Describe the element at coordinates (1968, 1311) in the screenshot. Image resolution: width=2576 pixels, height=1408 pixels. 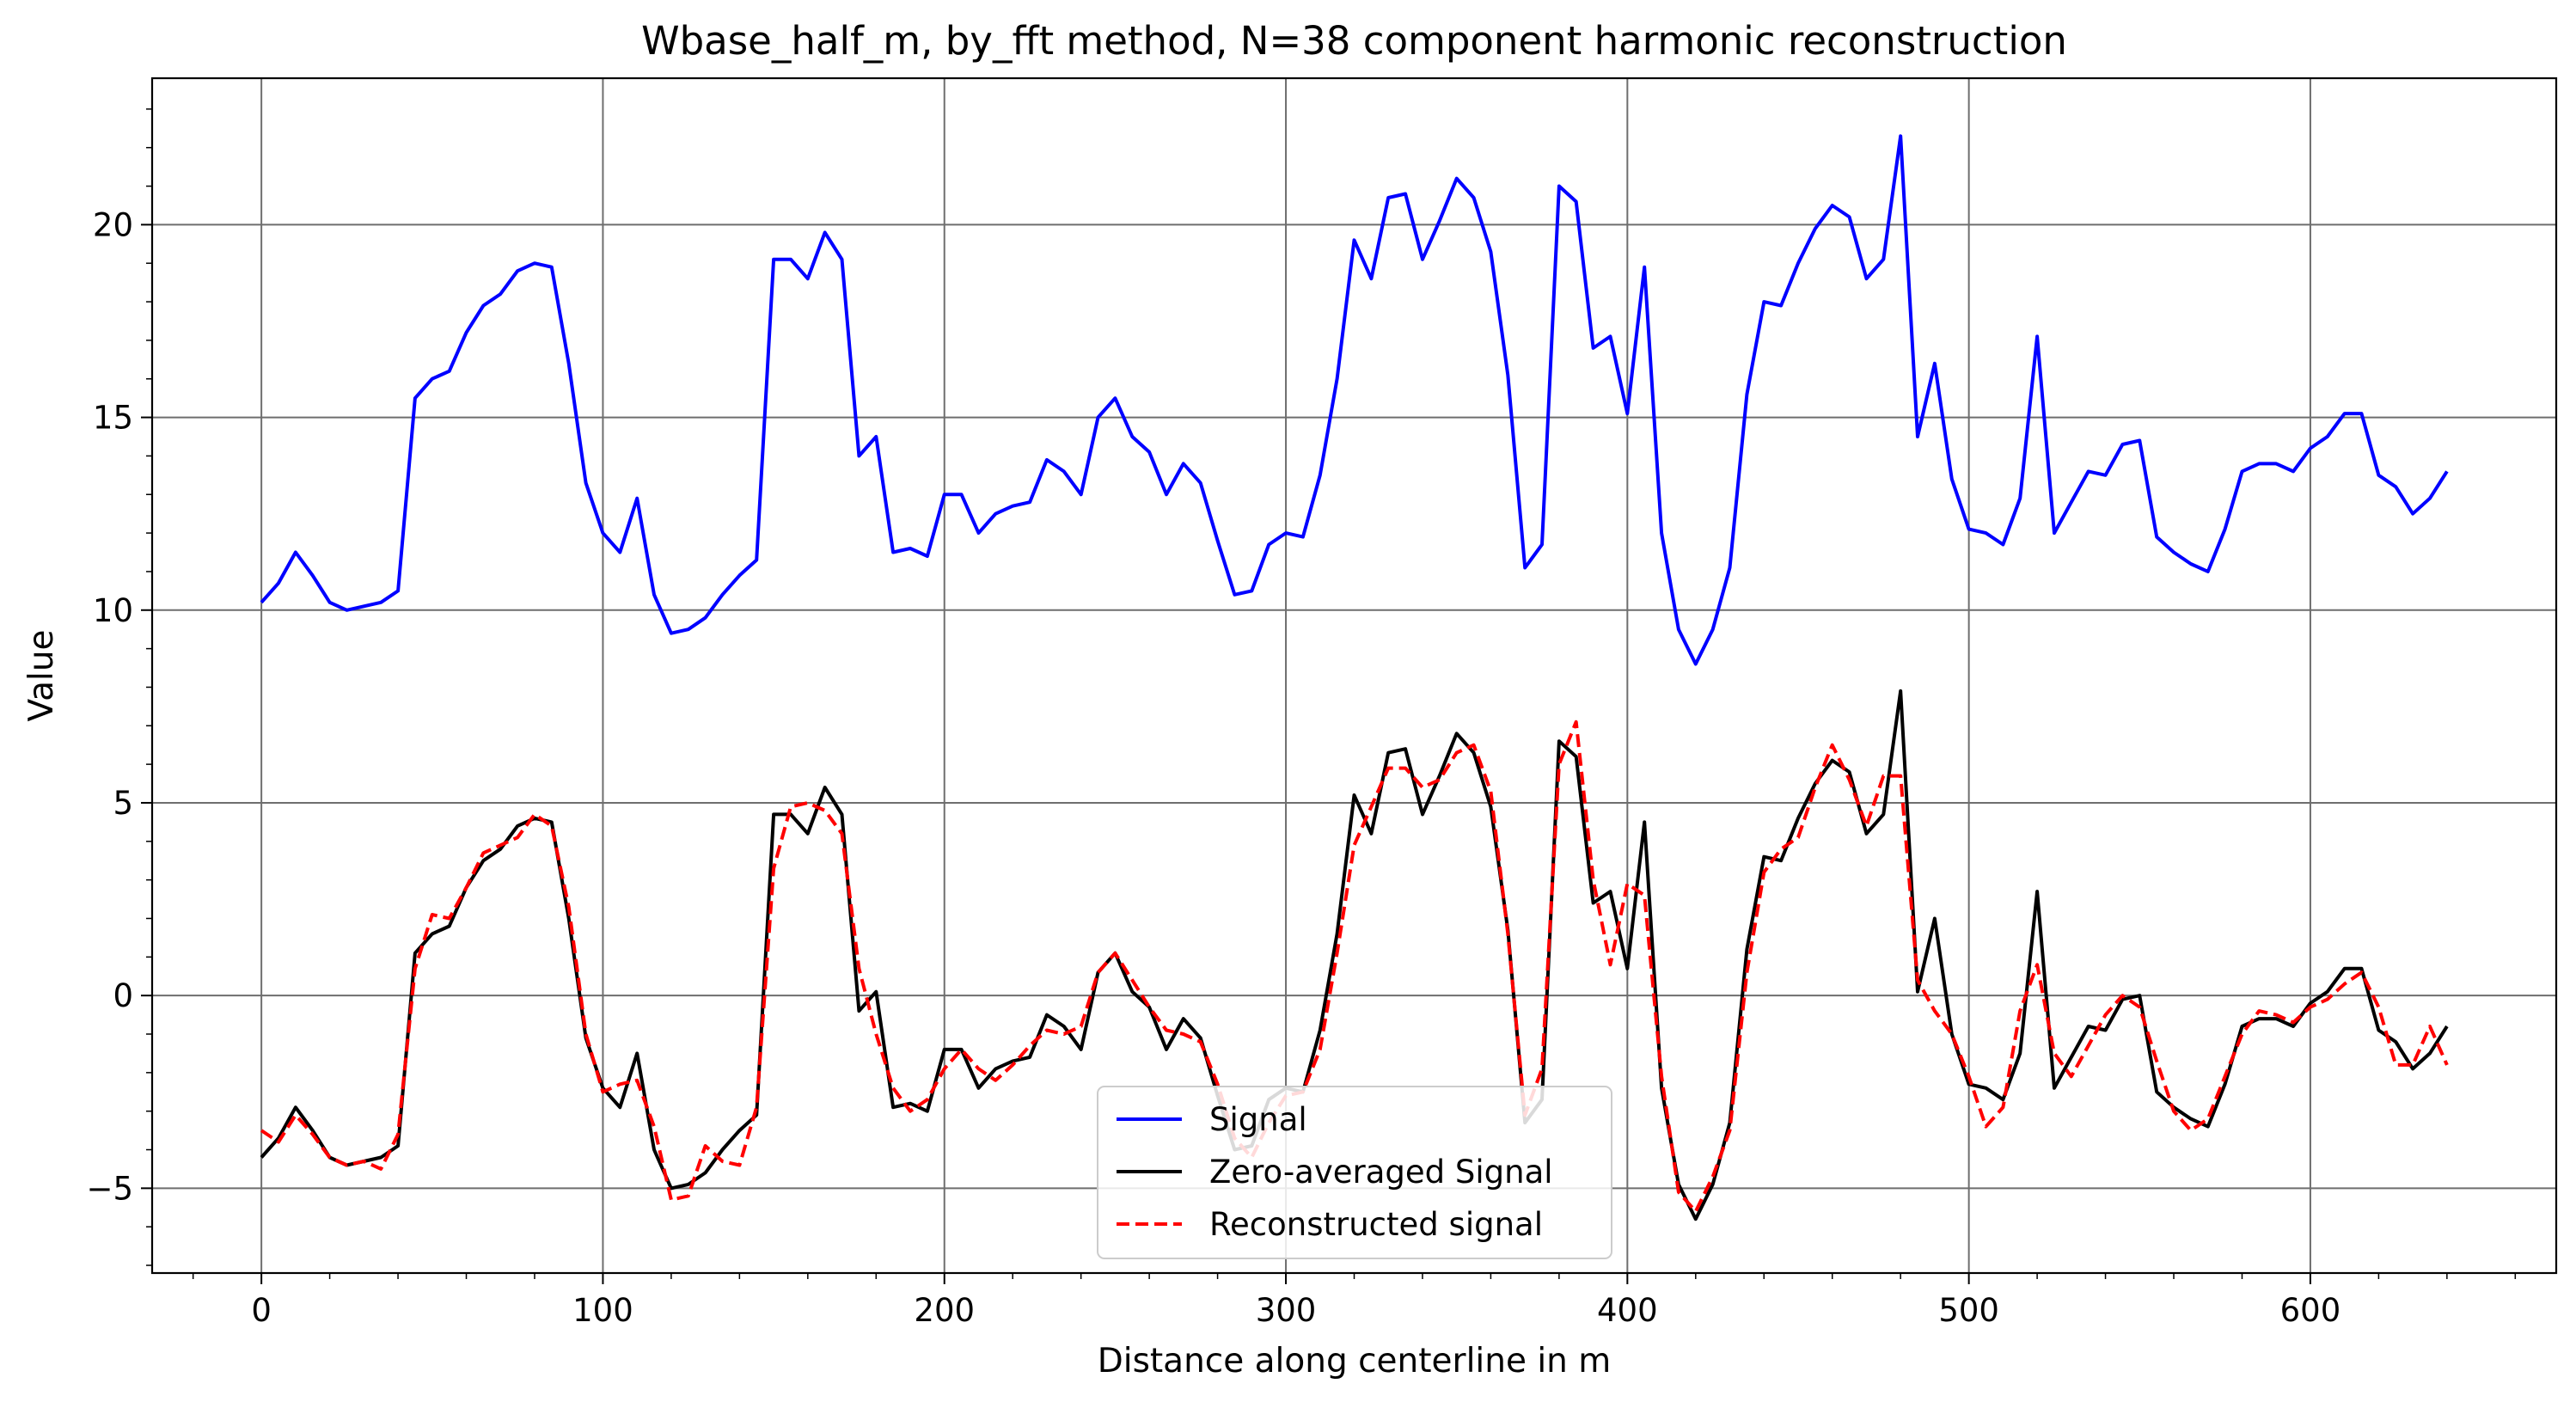
I see `x-tick-label: 500` at that location.